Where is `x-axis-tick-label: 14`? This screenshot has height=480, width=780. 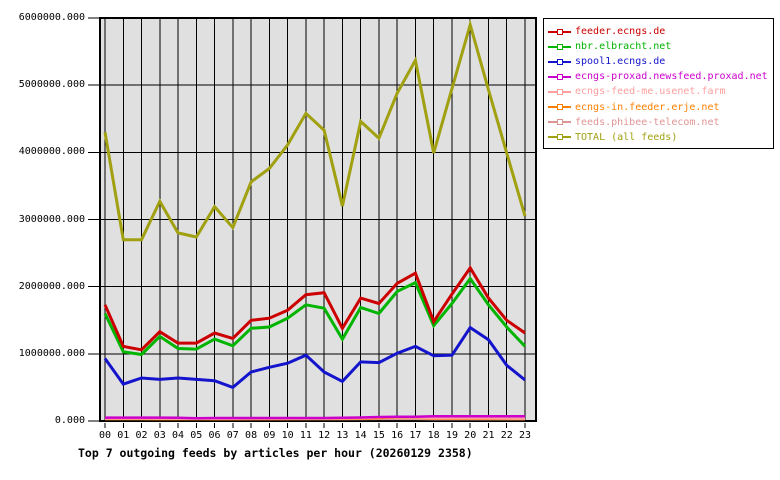 x-axis-tick-label: 14 is located at coordinates (360, 435).